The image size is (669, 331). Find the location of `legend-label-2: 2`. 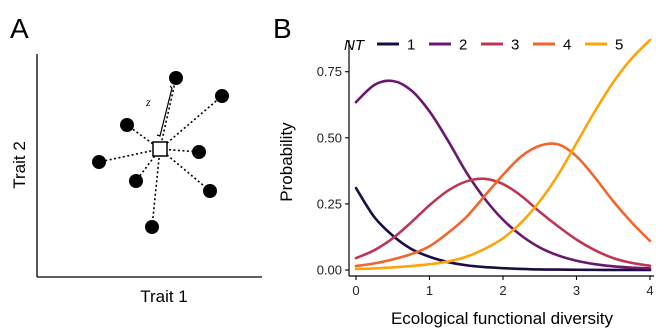

legend-label-2: 2 is located at coordinates (463, 45).